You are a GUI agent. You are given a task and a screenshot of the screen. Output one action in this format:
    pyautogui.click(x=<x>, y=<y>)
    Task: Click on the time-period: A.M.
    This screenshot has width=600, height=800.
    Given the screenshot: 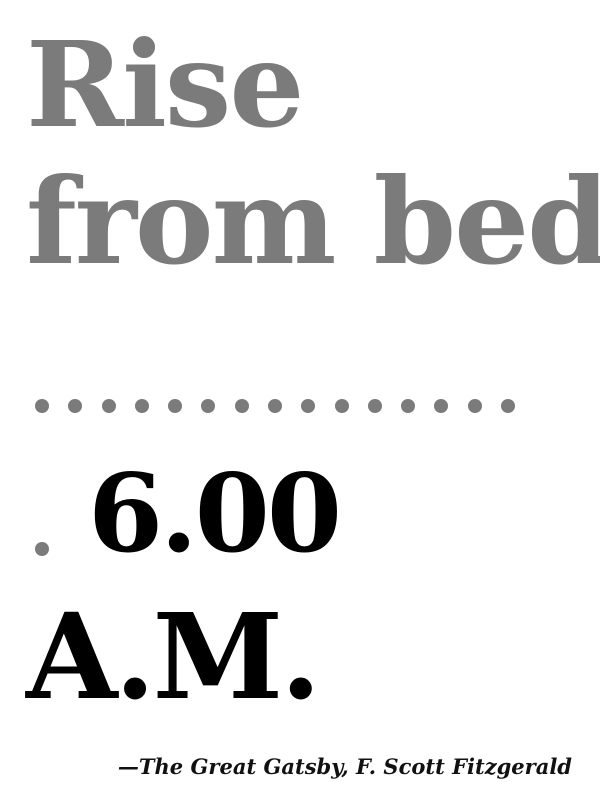 What is the action you would take?
    pyautogui.click(x=173, y=656)
    